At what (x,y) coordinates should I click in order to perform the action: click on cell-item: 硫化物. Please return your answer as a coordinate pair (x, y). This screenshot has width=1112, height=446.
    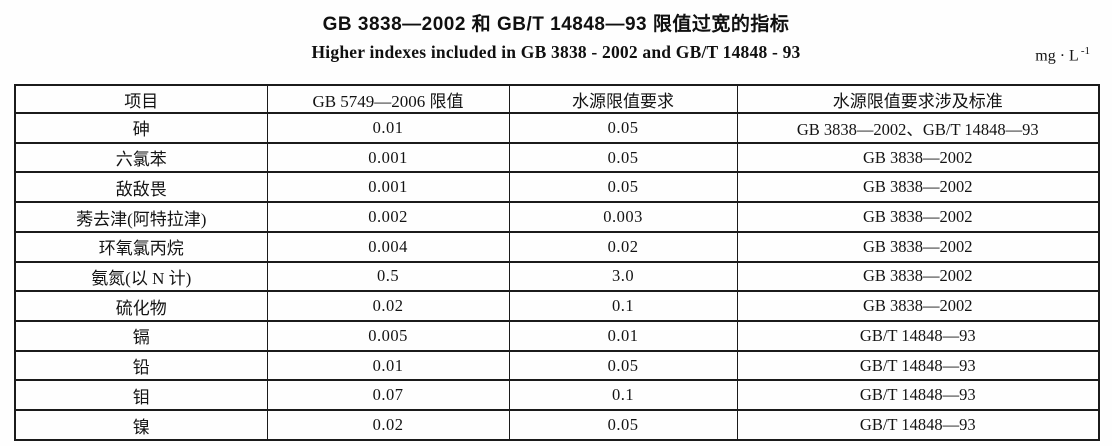
    Looking at the image, I should click on (141, 306).